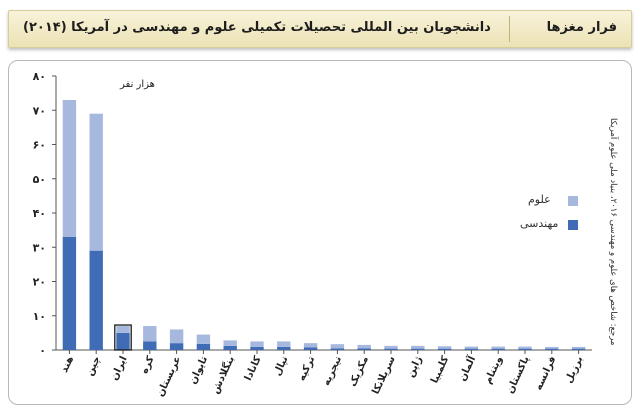 Image resolution: width=640 pixels, height=411 pixels. I want to click on x-tick-label: نپال, so click(281, 366).